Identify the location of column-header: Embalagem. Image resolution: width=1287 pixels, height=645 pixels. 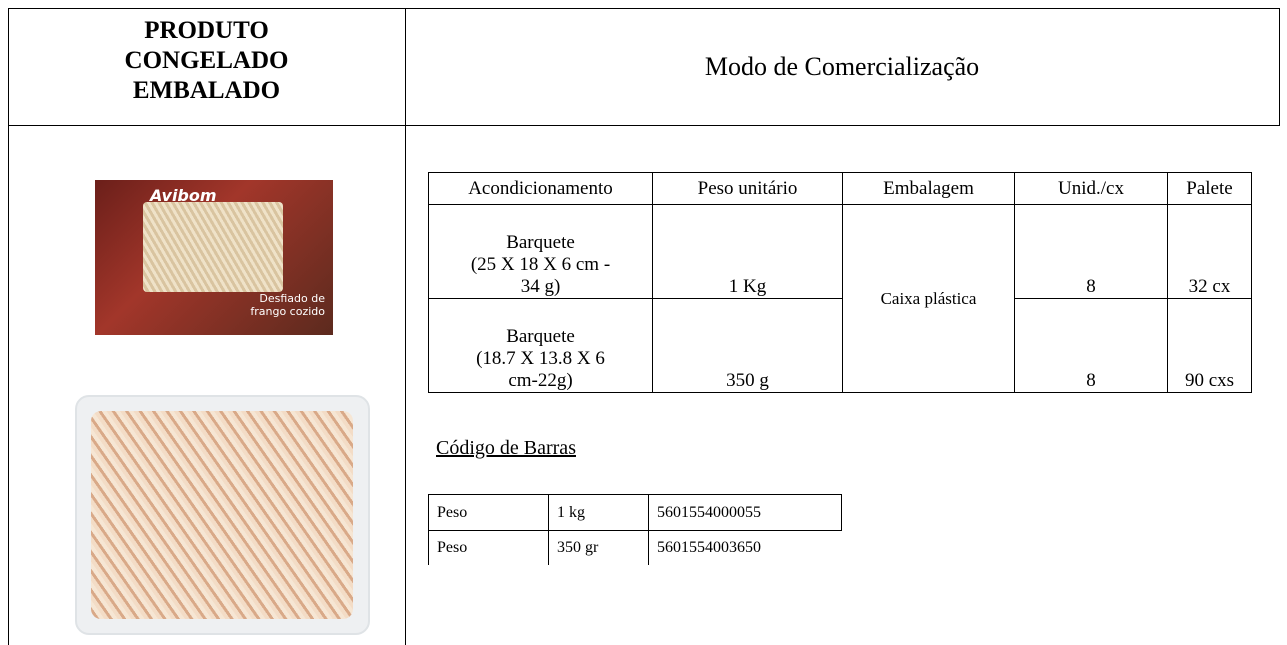
(928, 188).